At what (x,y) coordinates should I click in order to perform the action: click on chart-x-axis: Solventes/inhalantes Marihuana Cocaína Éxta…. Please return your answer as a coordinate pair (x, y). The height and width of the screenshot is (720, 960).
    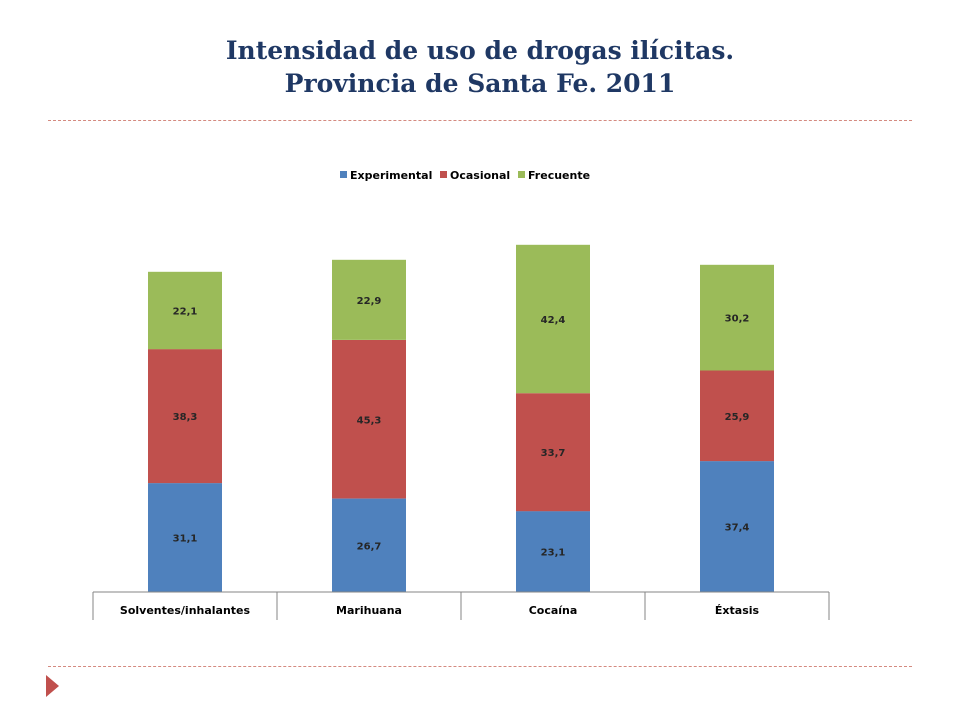
    Looking at the image, I should click on (461, 605).